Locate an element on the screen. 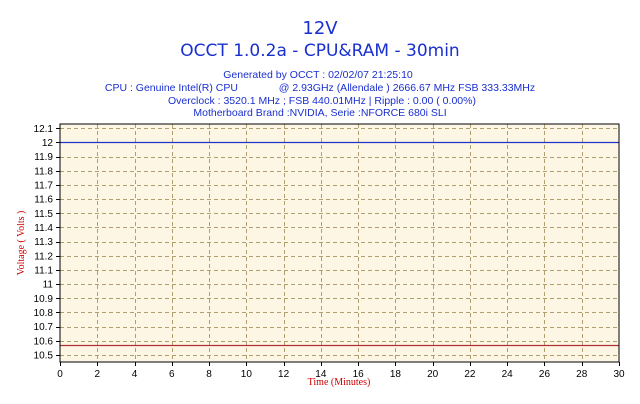 This screenshot has width=640, height=404. y-tick-label: 10.7 is located at coordinates (44, 327).